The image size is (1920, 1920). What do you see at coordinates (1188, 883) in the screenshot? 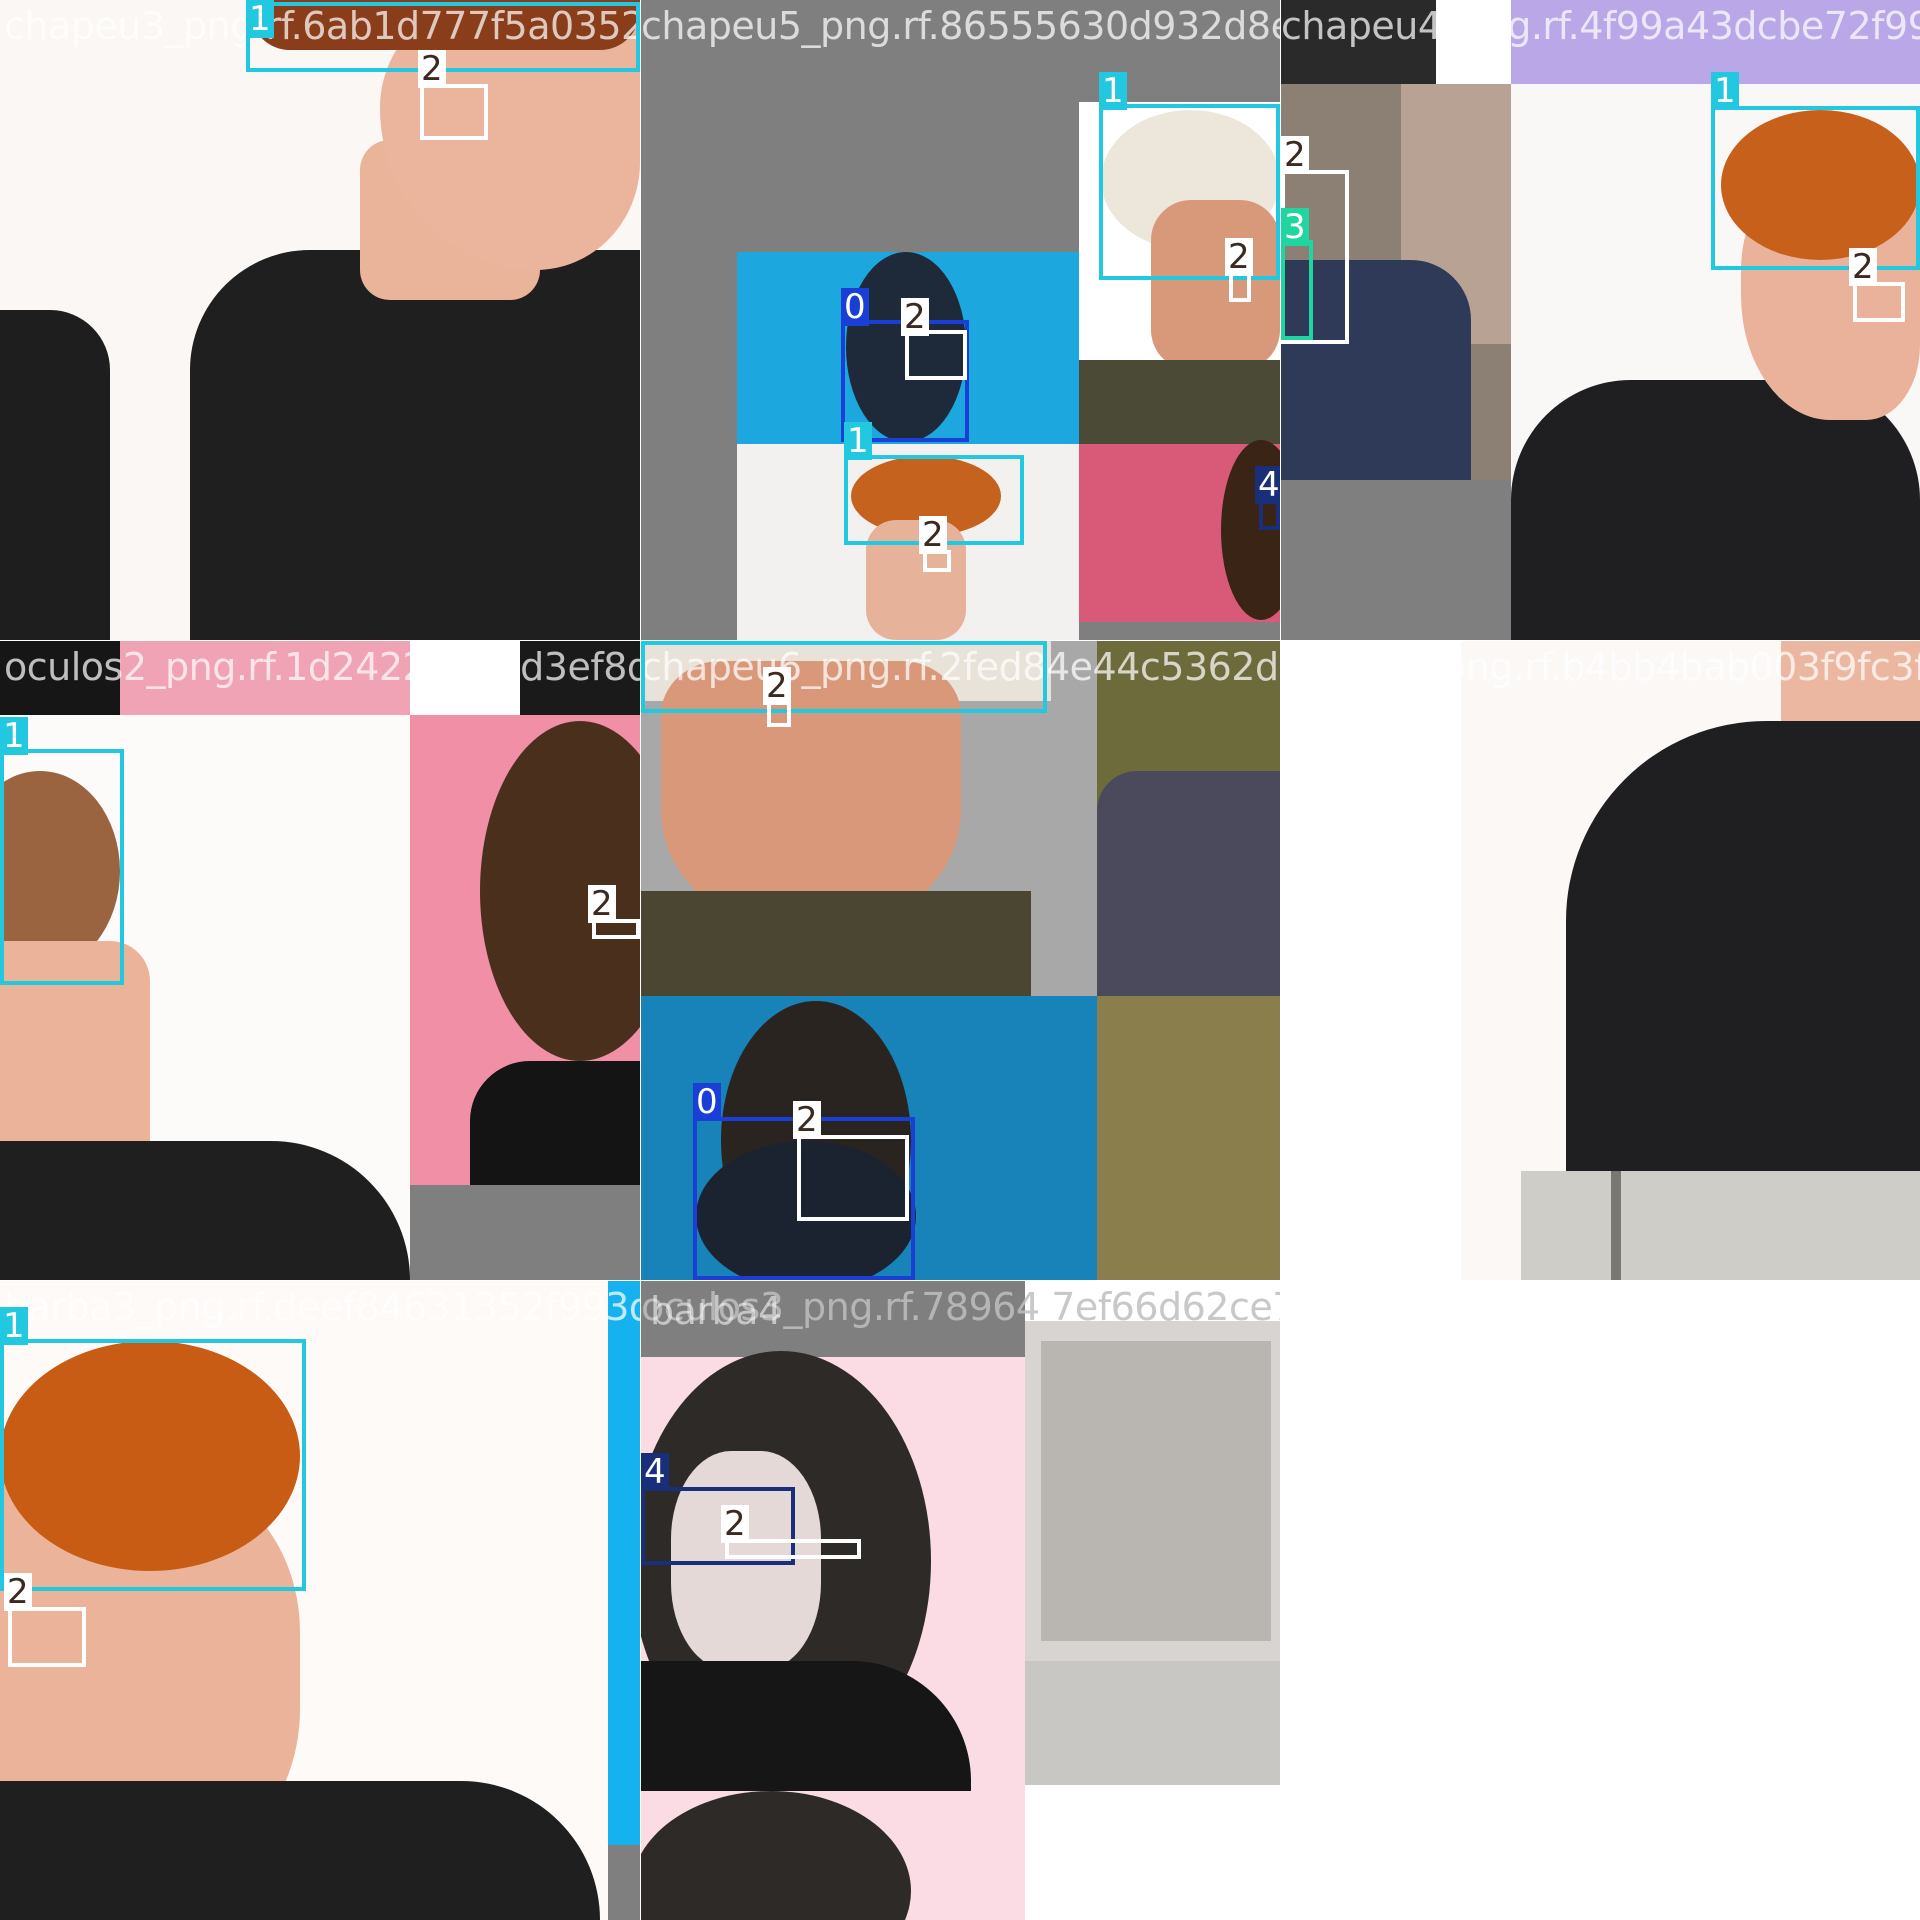
I see `sleeve-shape` at bounding box center [1188, 883].